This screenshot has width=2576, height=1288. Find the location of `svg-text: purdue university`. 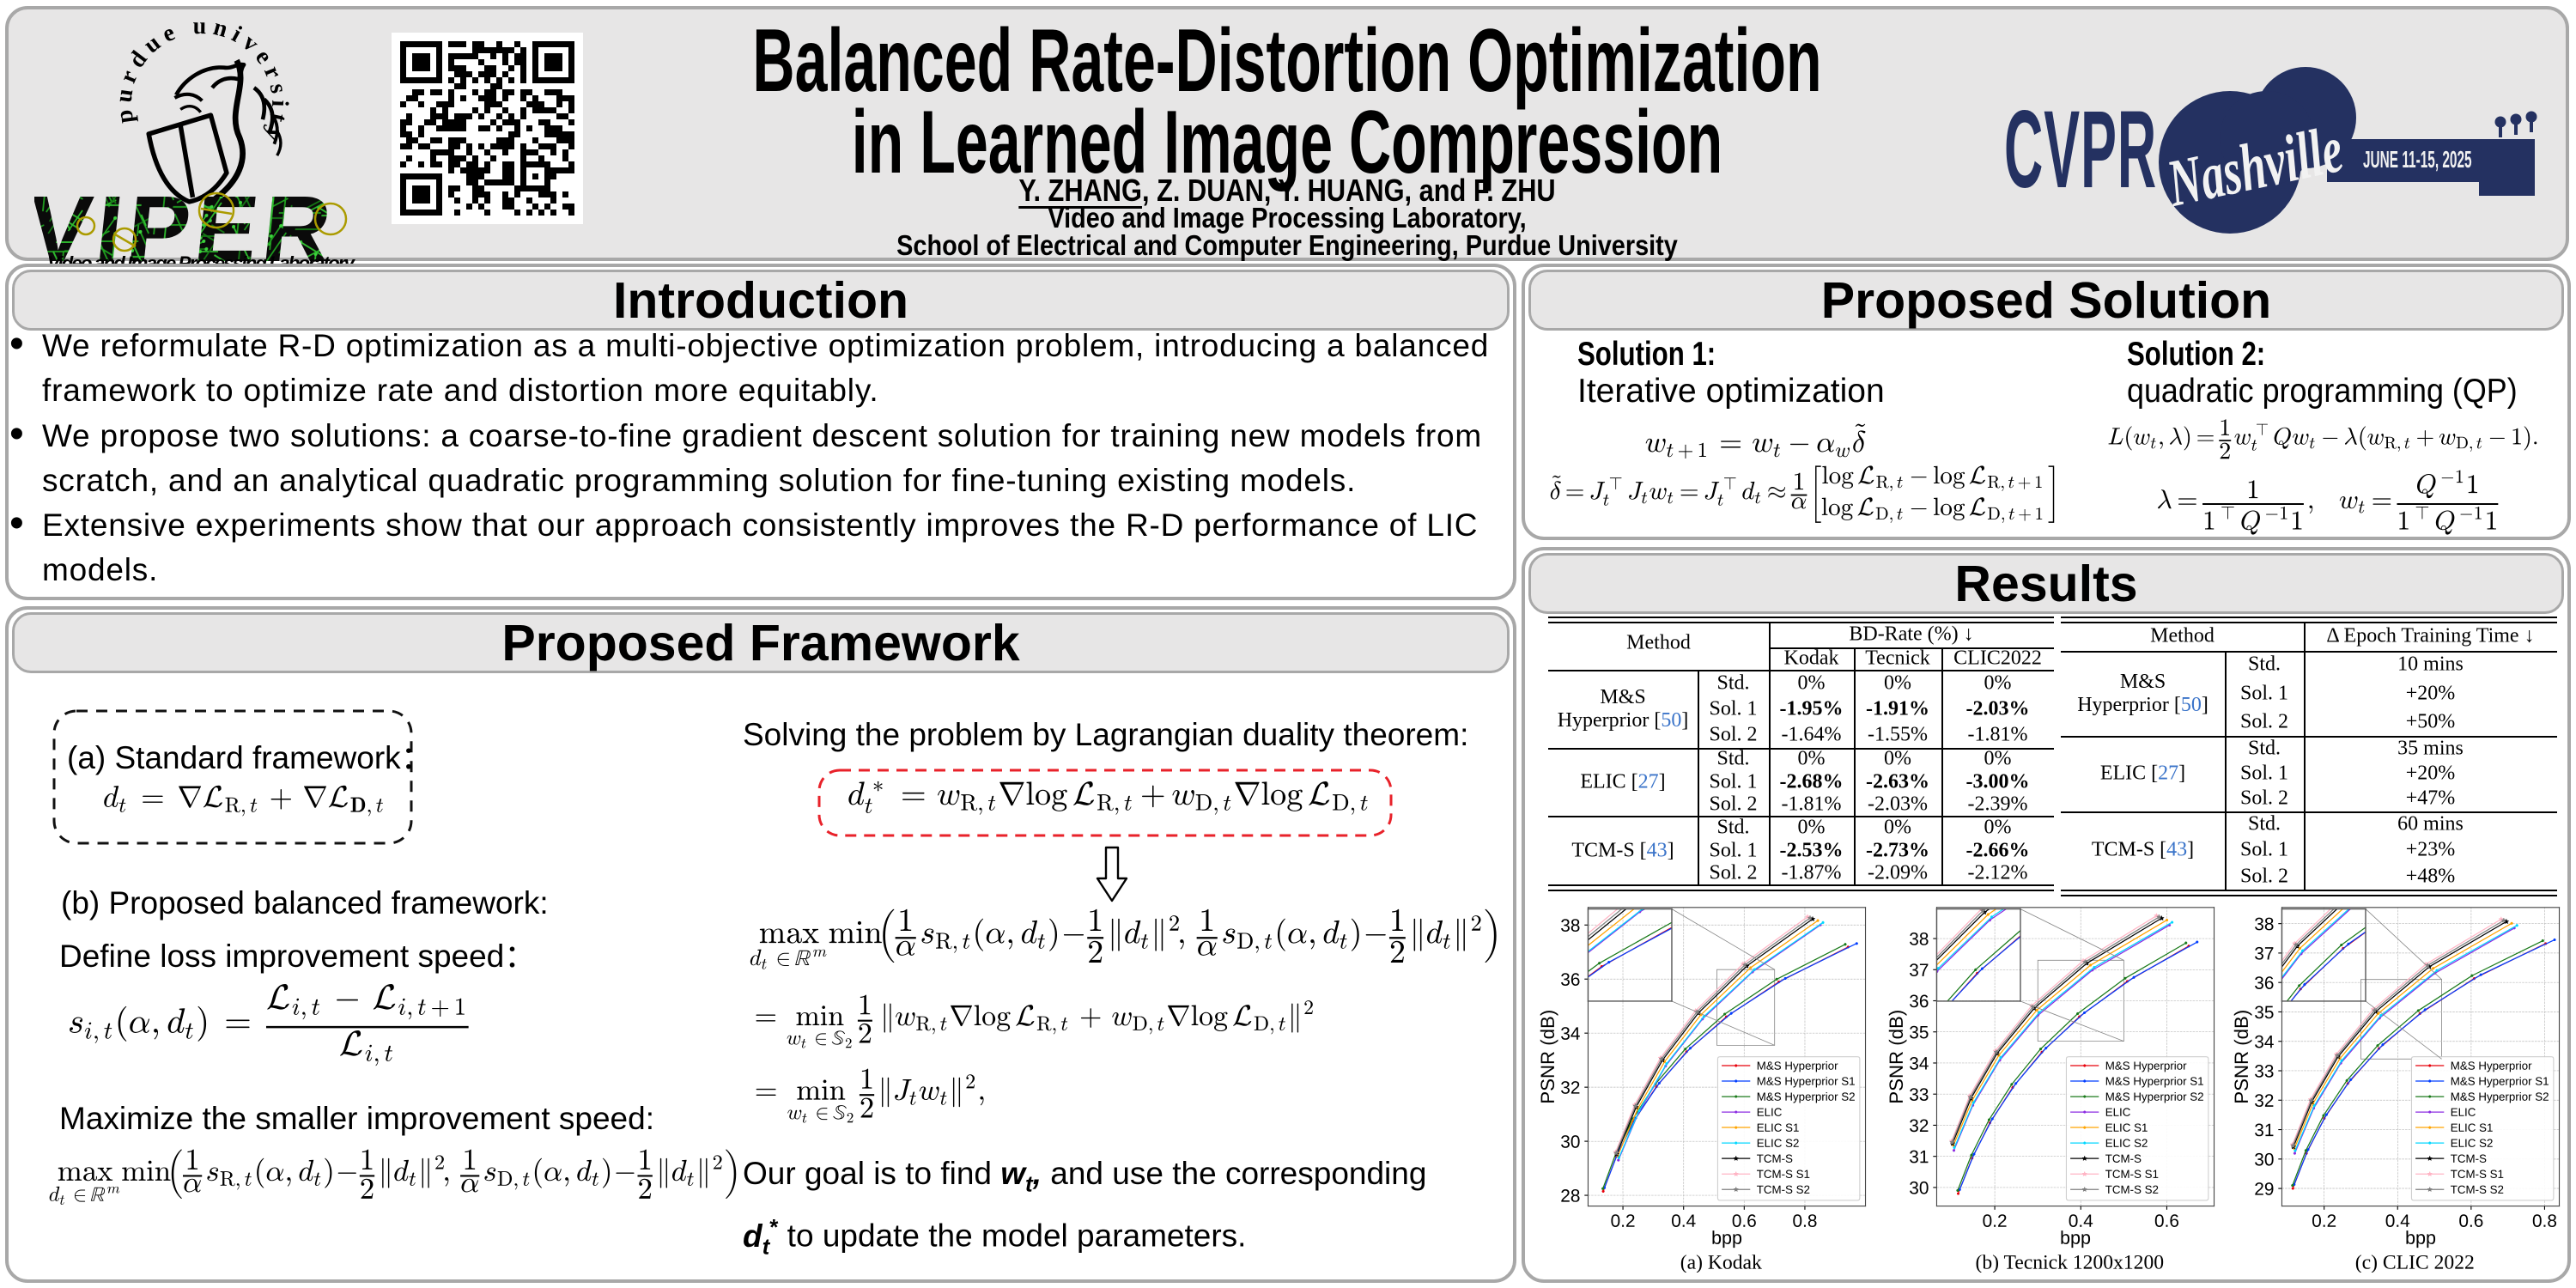

svg-text: purdue university is located at coordinates (202, 82).